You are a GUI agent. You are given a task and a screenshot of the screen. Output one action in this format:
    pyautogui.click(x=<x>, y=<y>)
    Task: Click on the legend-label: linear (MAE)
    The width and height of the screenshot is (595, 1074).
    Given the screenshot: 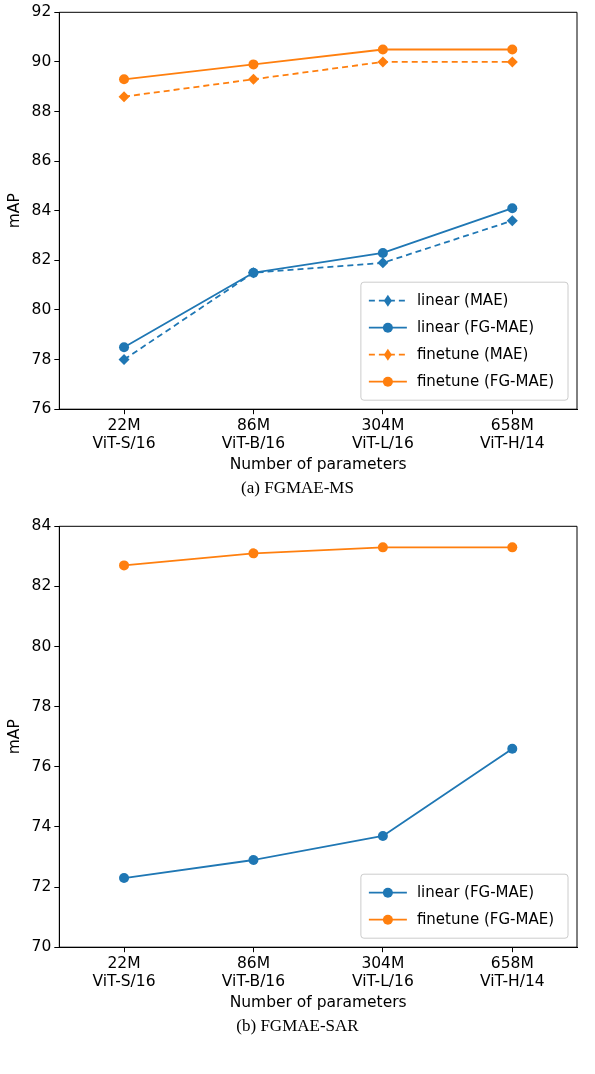 What is the action you would take?
    pyautogui.click(x=462, y=299)
    